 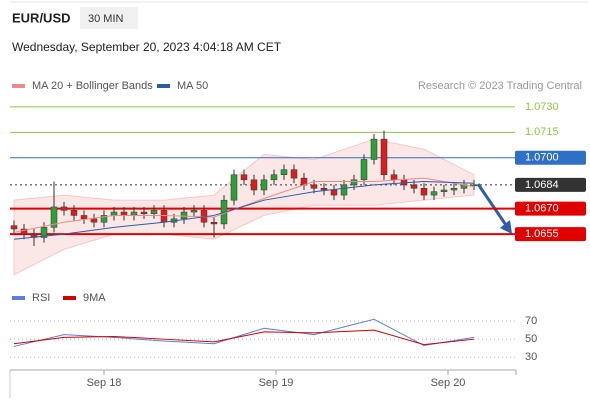 I want to click on timeframe-box, so click(x=109, y=18).